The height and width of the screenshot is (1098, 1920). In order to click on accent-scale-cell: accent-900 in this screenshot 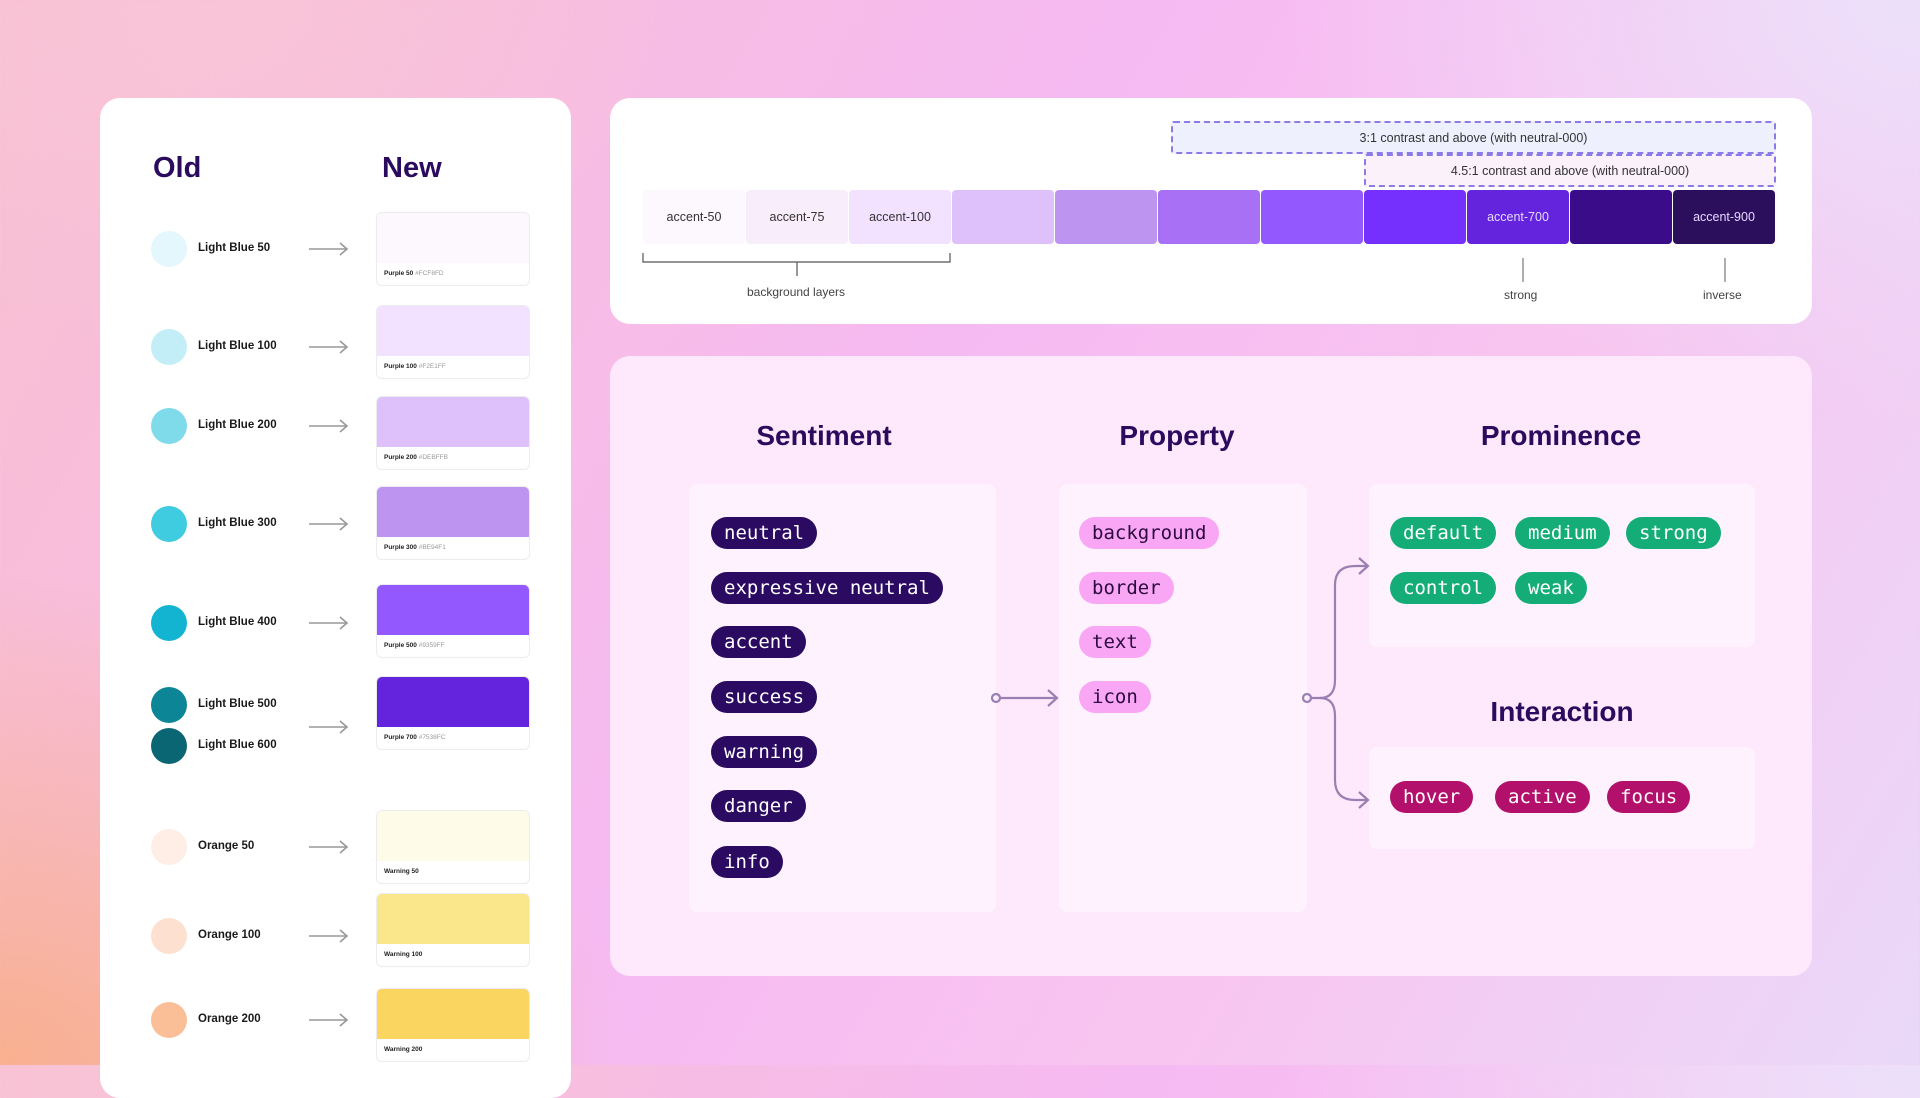, I will do `click(1724, 217)`.